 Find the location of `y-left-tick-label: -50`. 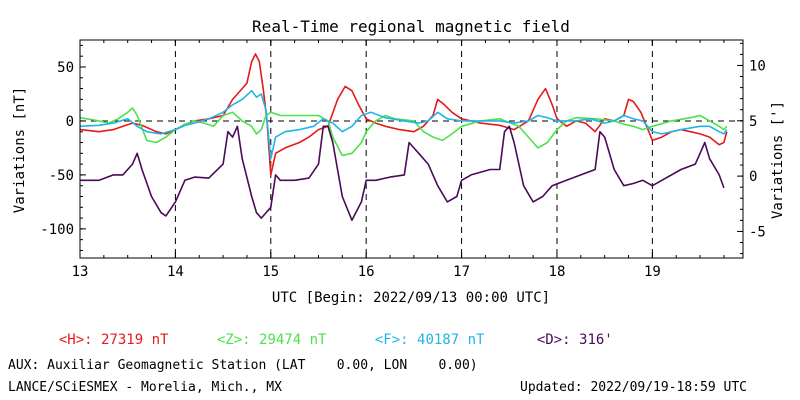

y-left-tick-label: -50 is located at coordinates (61, 176).